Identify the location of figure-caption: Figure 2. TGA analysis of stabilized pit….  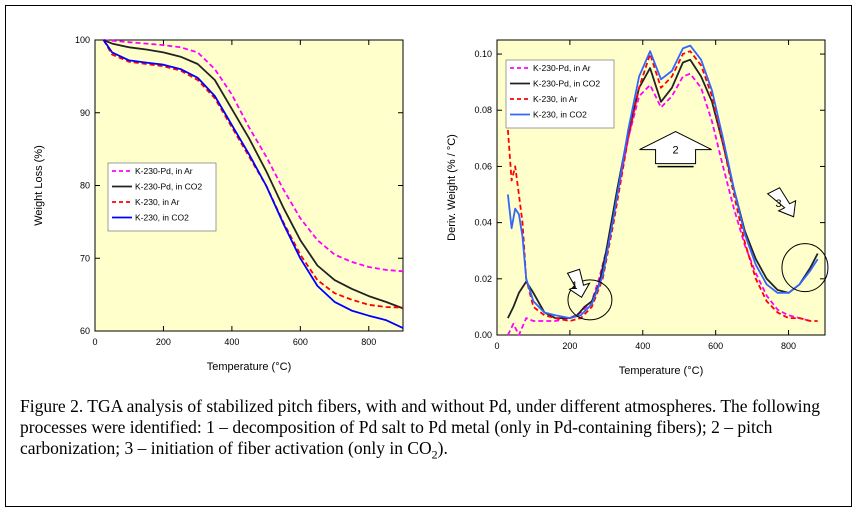
(430, 431).